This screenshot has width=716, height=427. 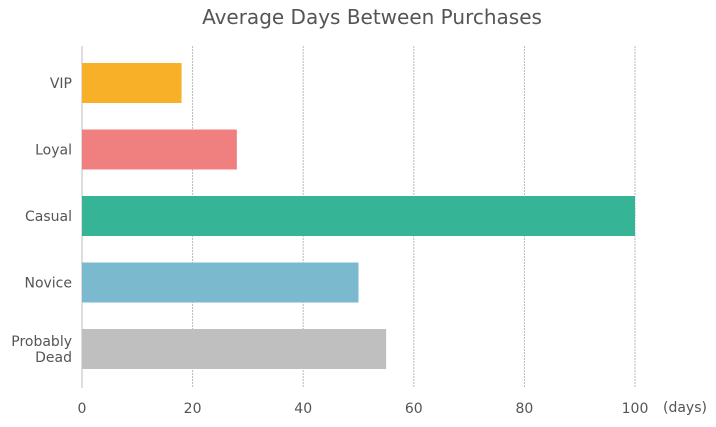 I want to click on category-label: Probably, so click(x=41, y=342).